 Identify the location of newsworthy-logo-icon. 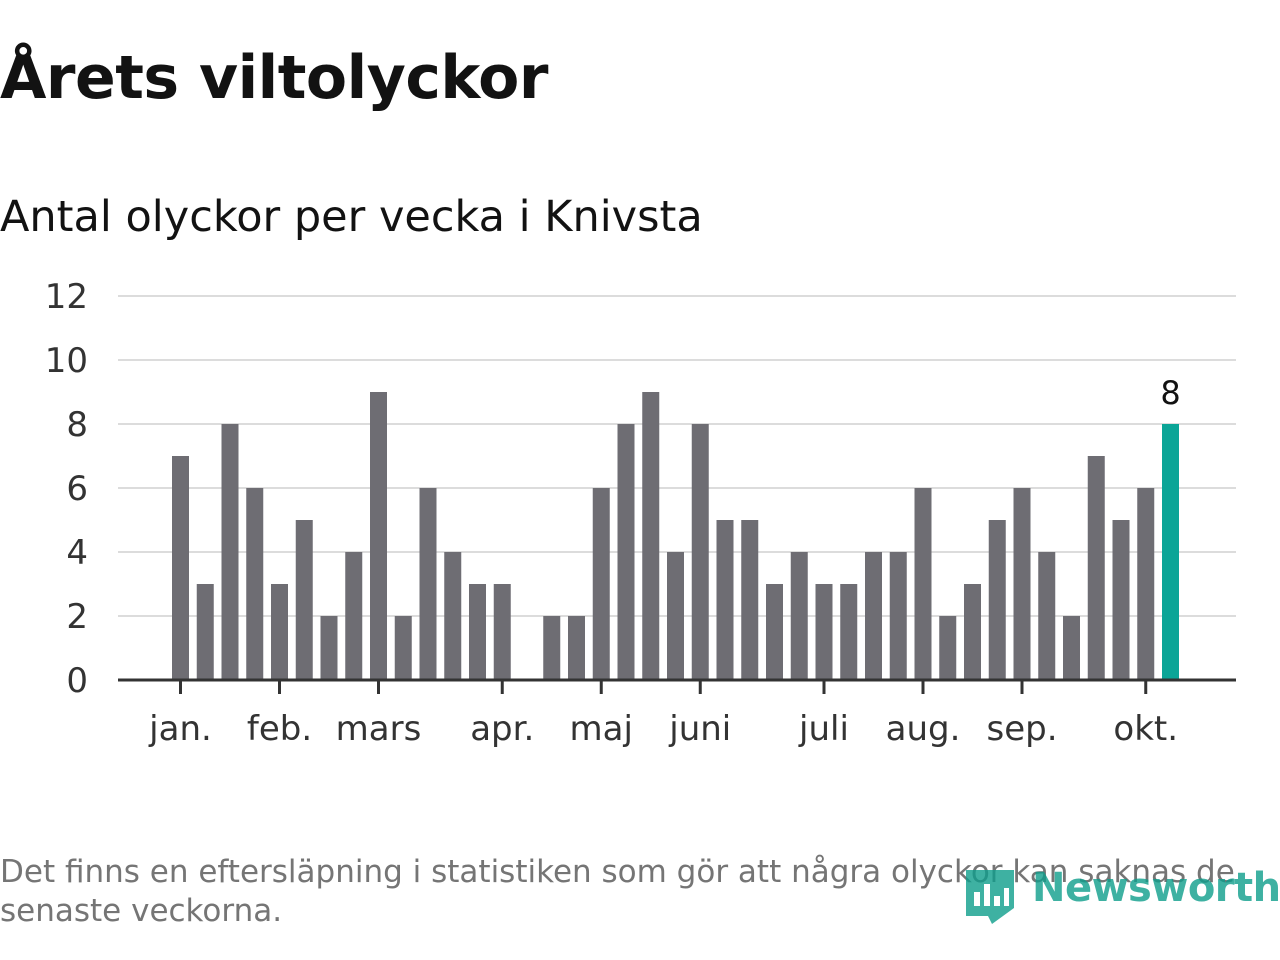
(990, 897).